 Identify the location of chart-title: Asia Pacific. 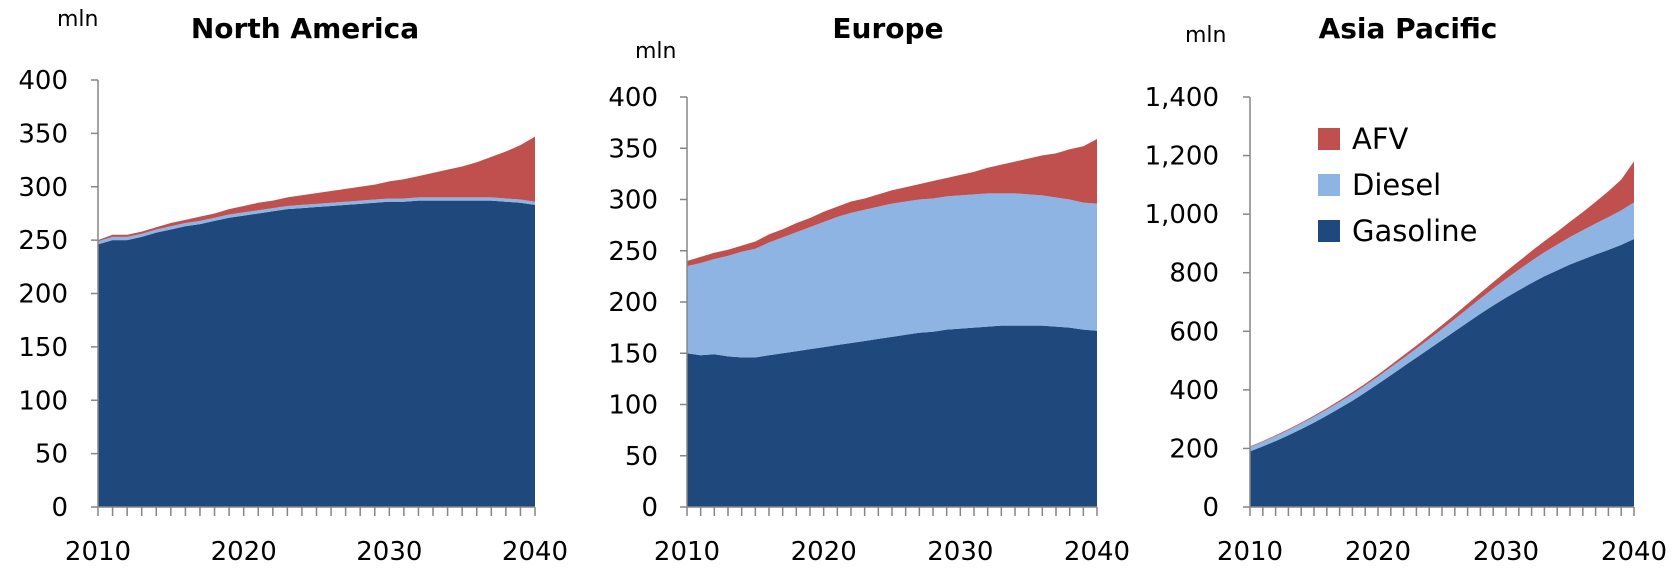
(1408, 28).